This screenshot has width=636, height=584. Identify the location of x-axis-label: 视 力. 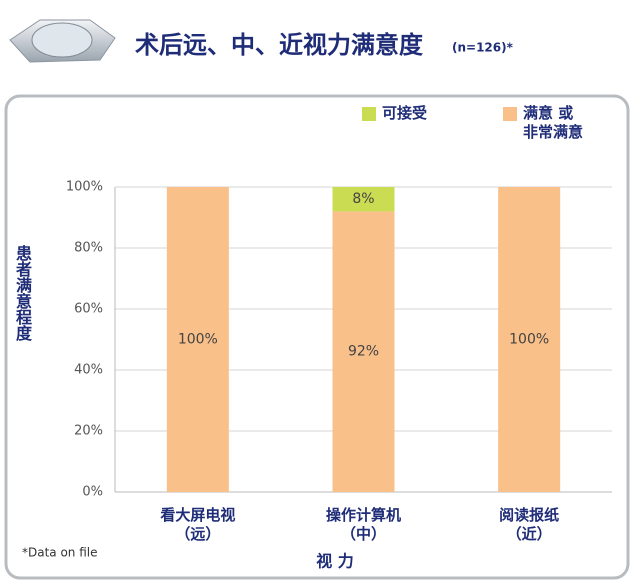
(335, 561).